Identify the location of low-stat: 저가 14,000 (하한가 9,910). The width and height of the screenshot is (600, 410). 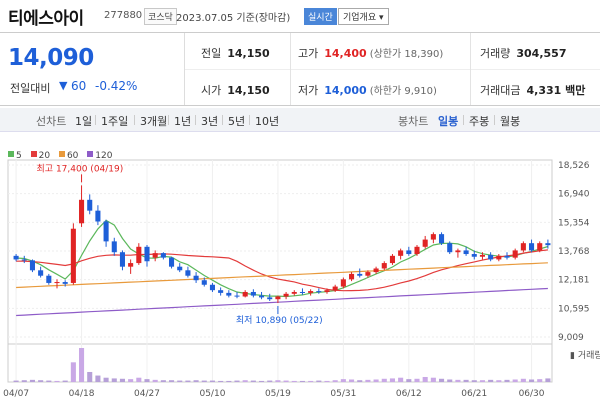
(367, 90).